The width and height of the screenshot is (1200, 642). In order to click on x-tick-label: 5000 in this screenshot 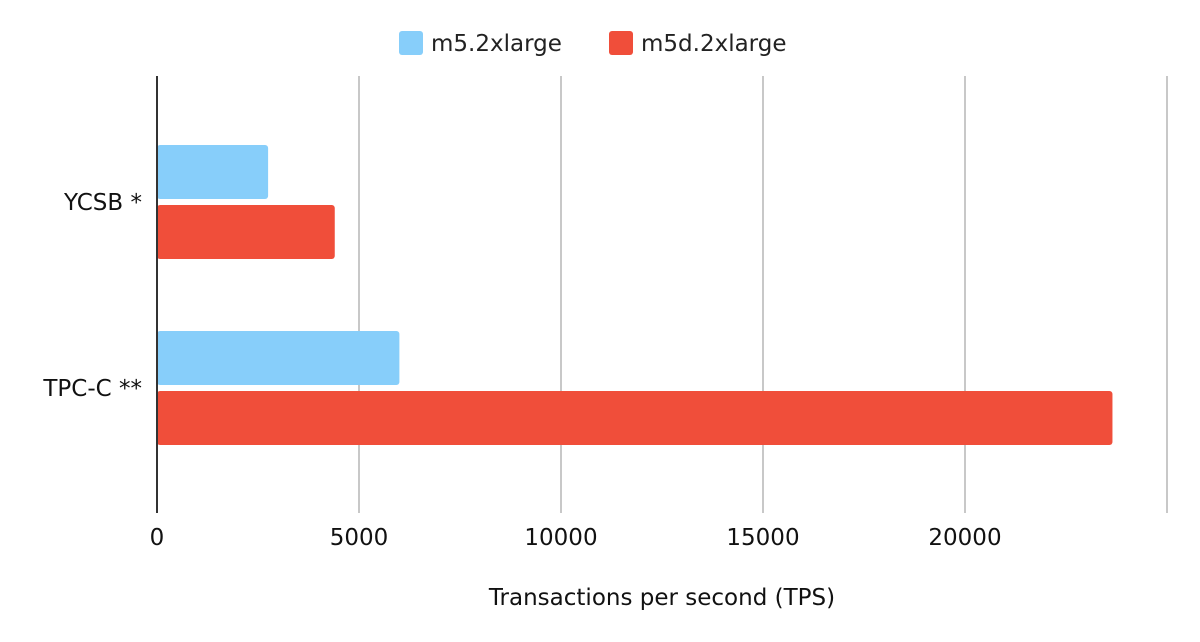, I will do `click(359, 538)`.